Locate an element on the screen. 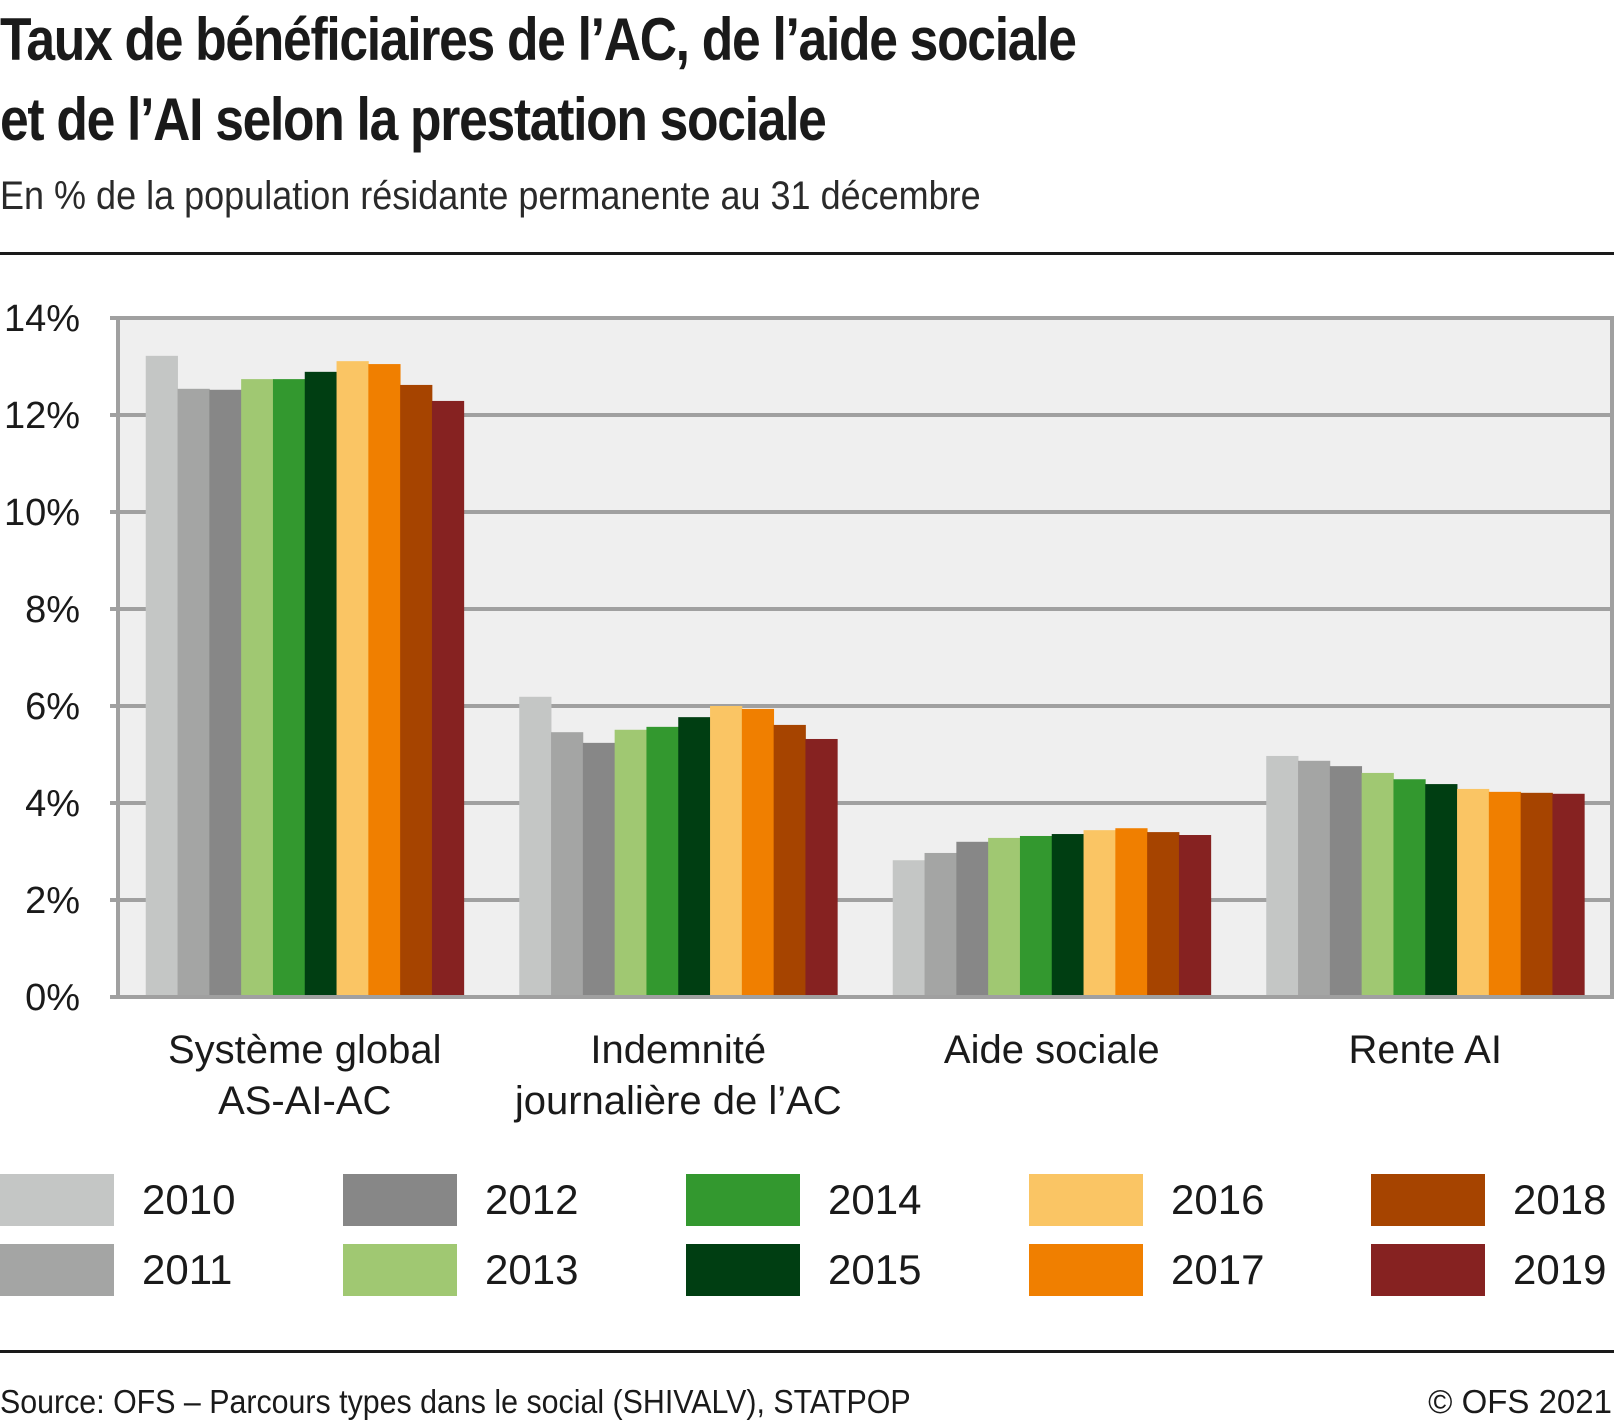 The image size is (1614, 1427). bar-2015-cat-0: 2015: 12.89% is located at coordinates (320, 684).